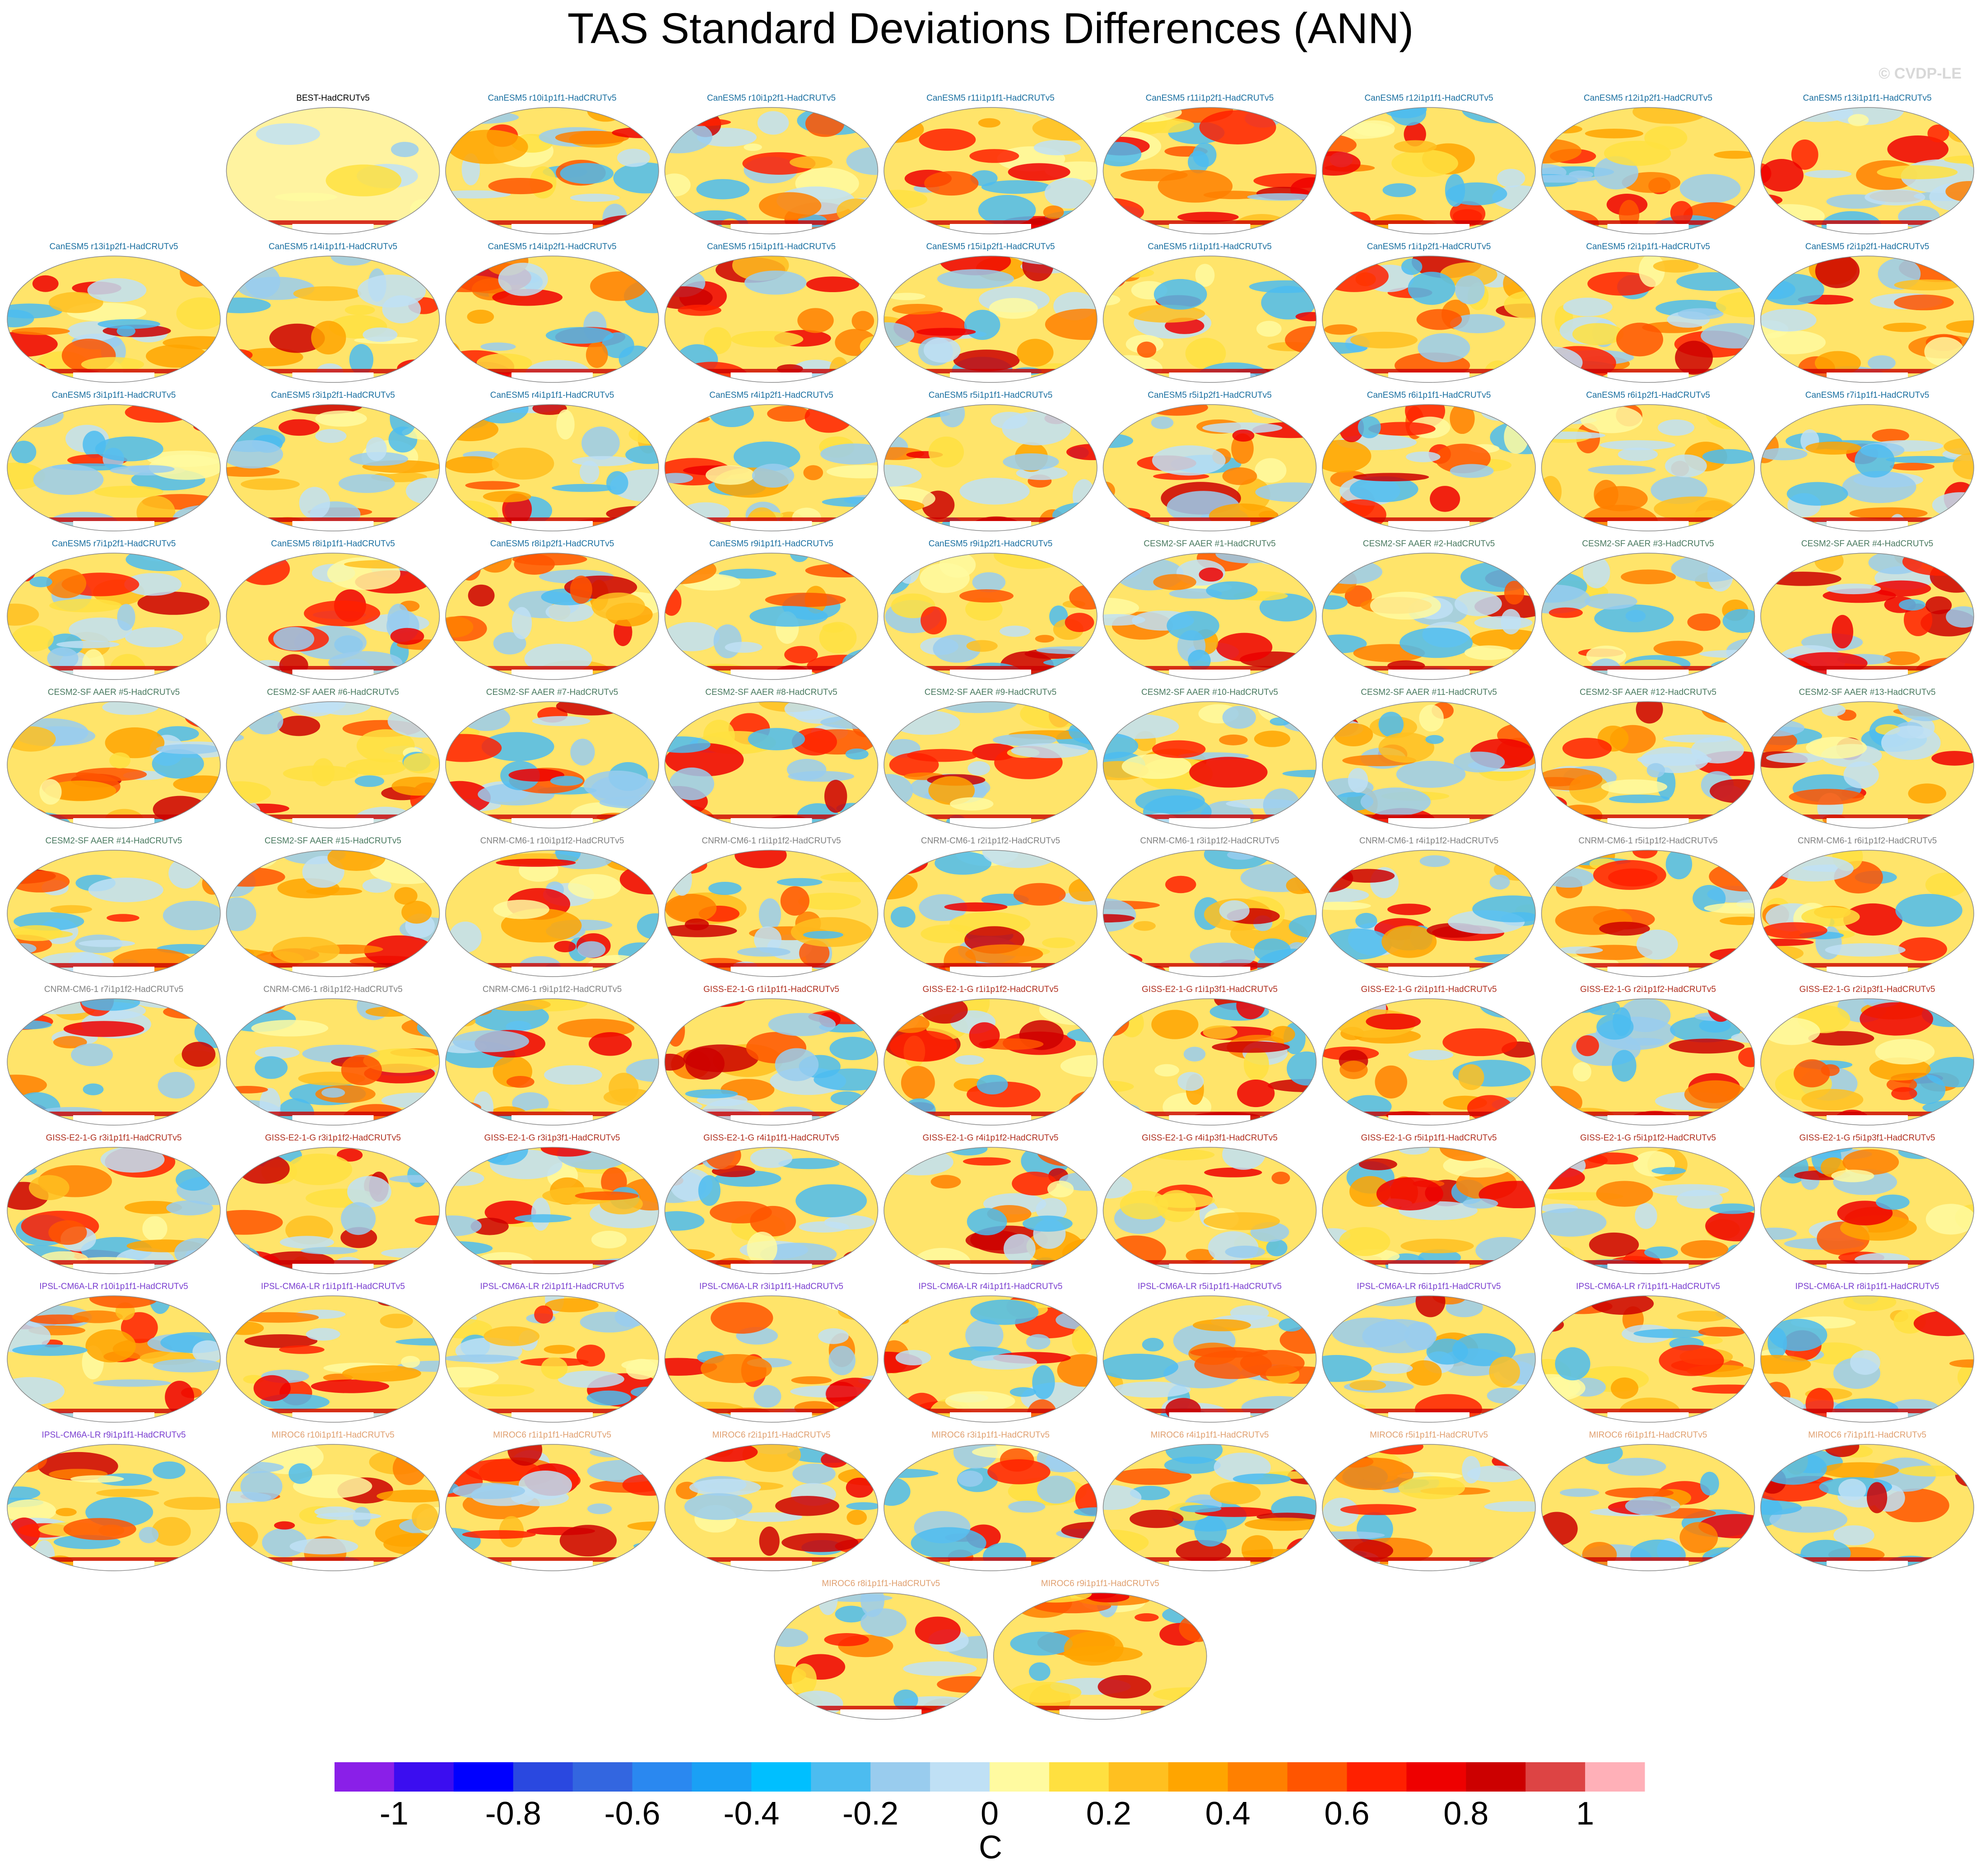  Describe the element at coordinates (1210, 395) in the screenshot. I see `panel-title: CanESM5 r5i1p2f1-HadCRUTv5` at that location.